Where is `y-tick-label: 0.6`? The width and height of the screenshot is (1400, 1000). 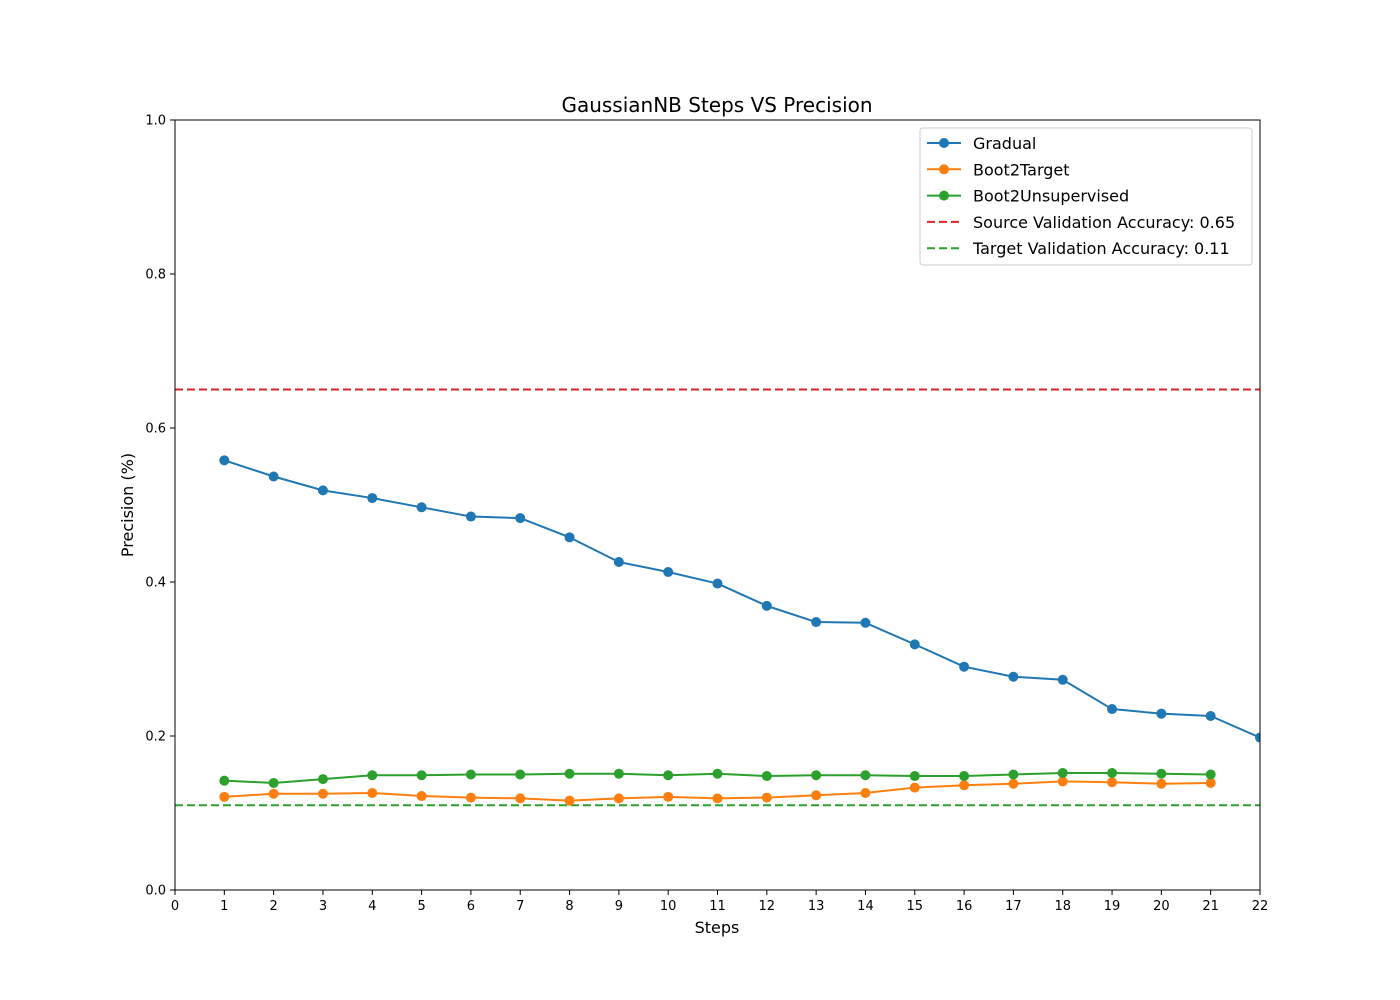 y-tick-label: 0.6 is located at coordinates (155, 429).